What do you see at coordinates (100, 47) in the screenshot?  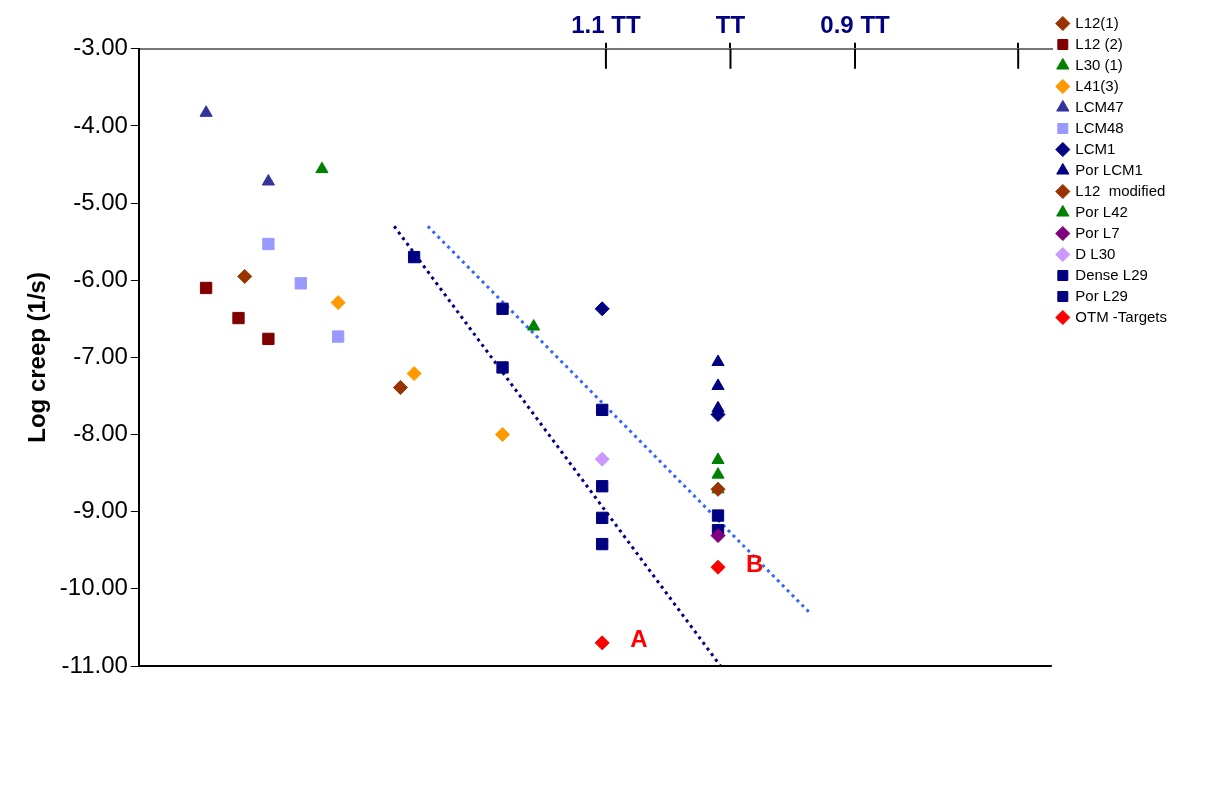 I see `y-tick-label: -3.00` at bounding box center [100, 47].